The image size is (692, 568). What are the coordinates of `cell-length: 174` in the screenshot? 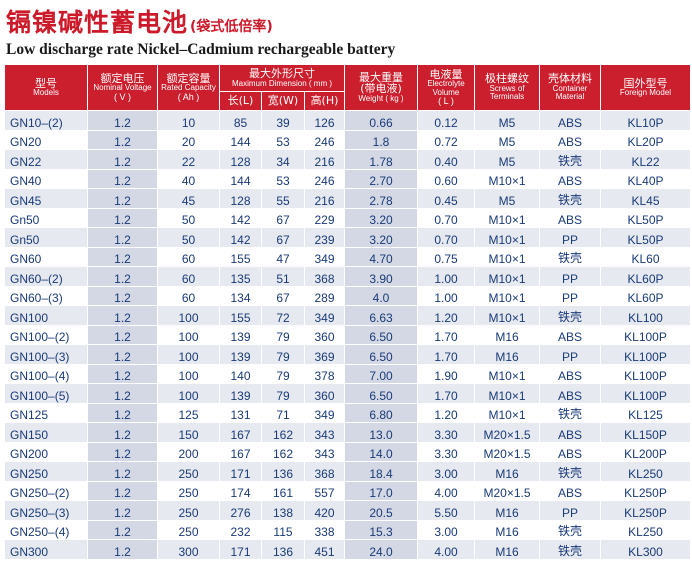 It's located at (240, 491).